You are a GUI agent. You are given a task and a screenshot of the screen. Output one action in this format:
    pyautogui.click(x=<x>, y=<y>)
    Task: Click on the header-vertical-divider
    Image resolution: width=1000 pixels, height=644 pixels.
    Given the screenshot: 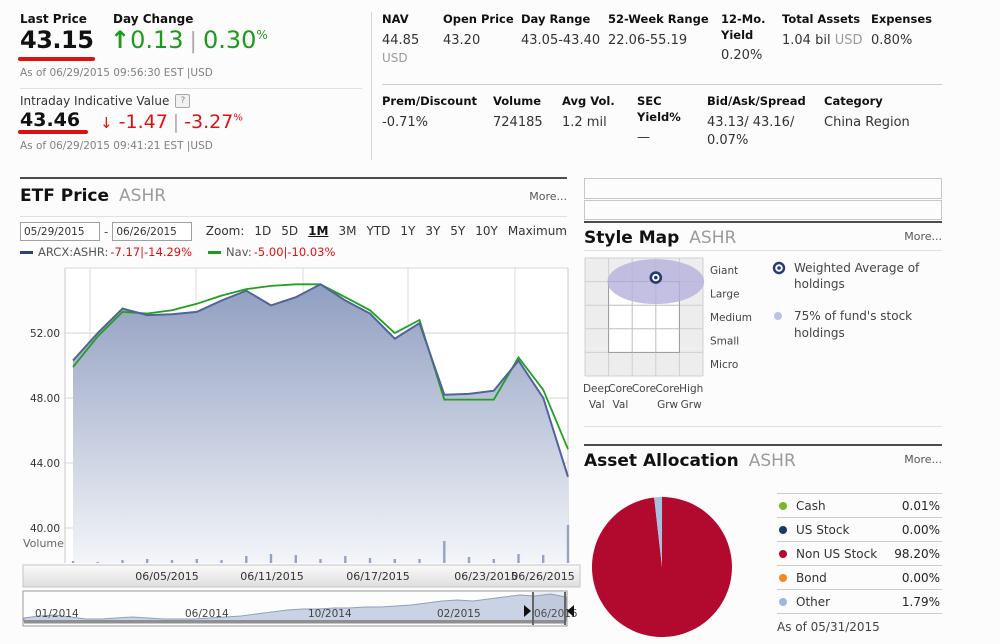 What is the action you would take?
    pyautogui.click(x=371, y=86)
    